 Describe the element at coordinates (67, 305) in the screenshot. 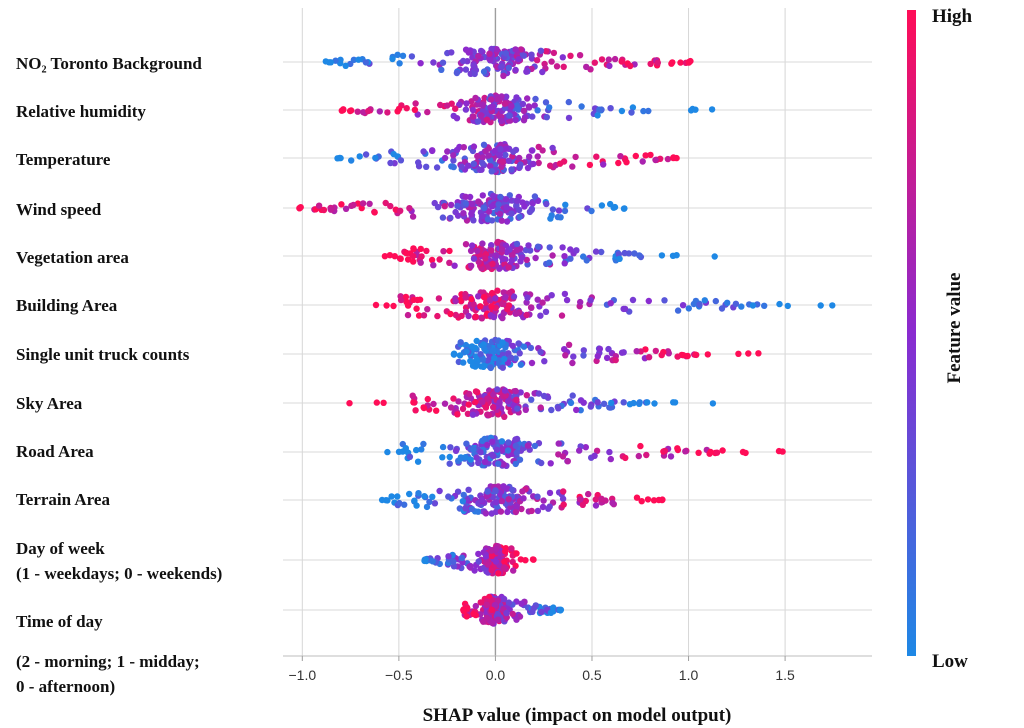

I see `feature-label: Building Area` at that location.